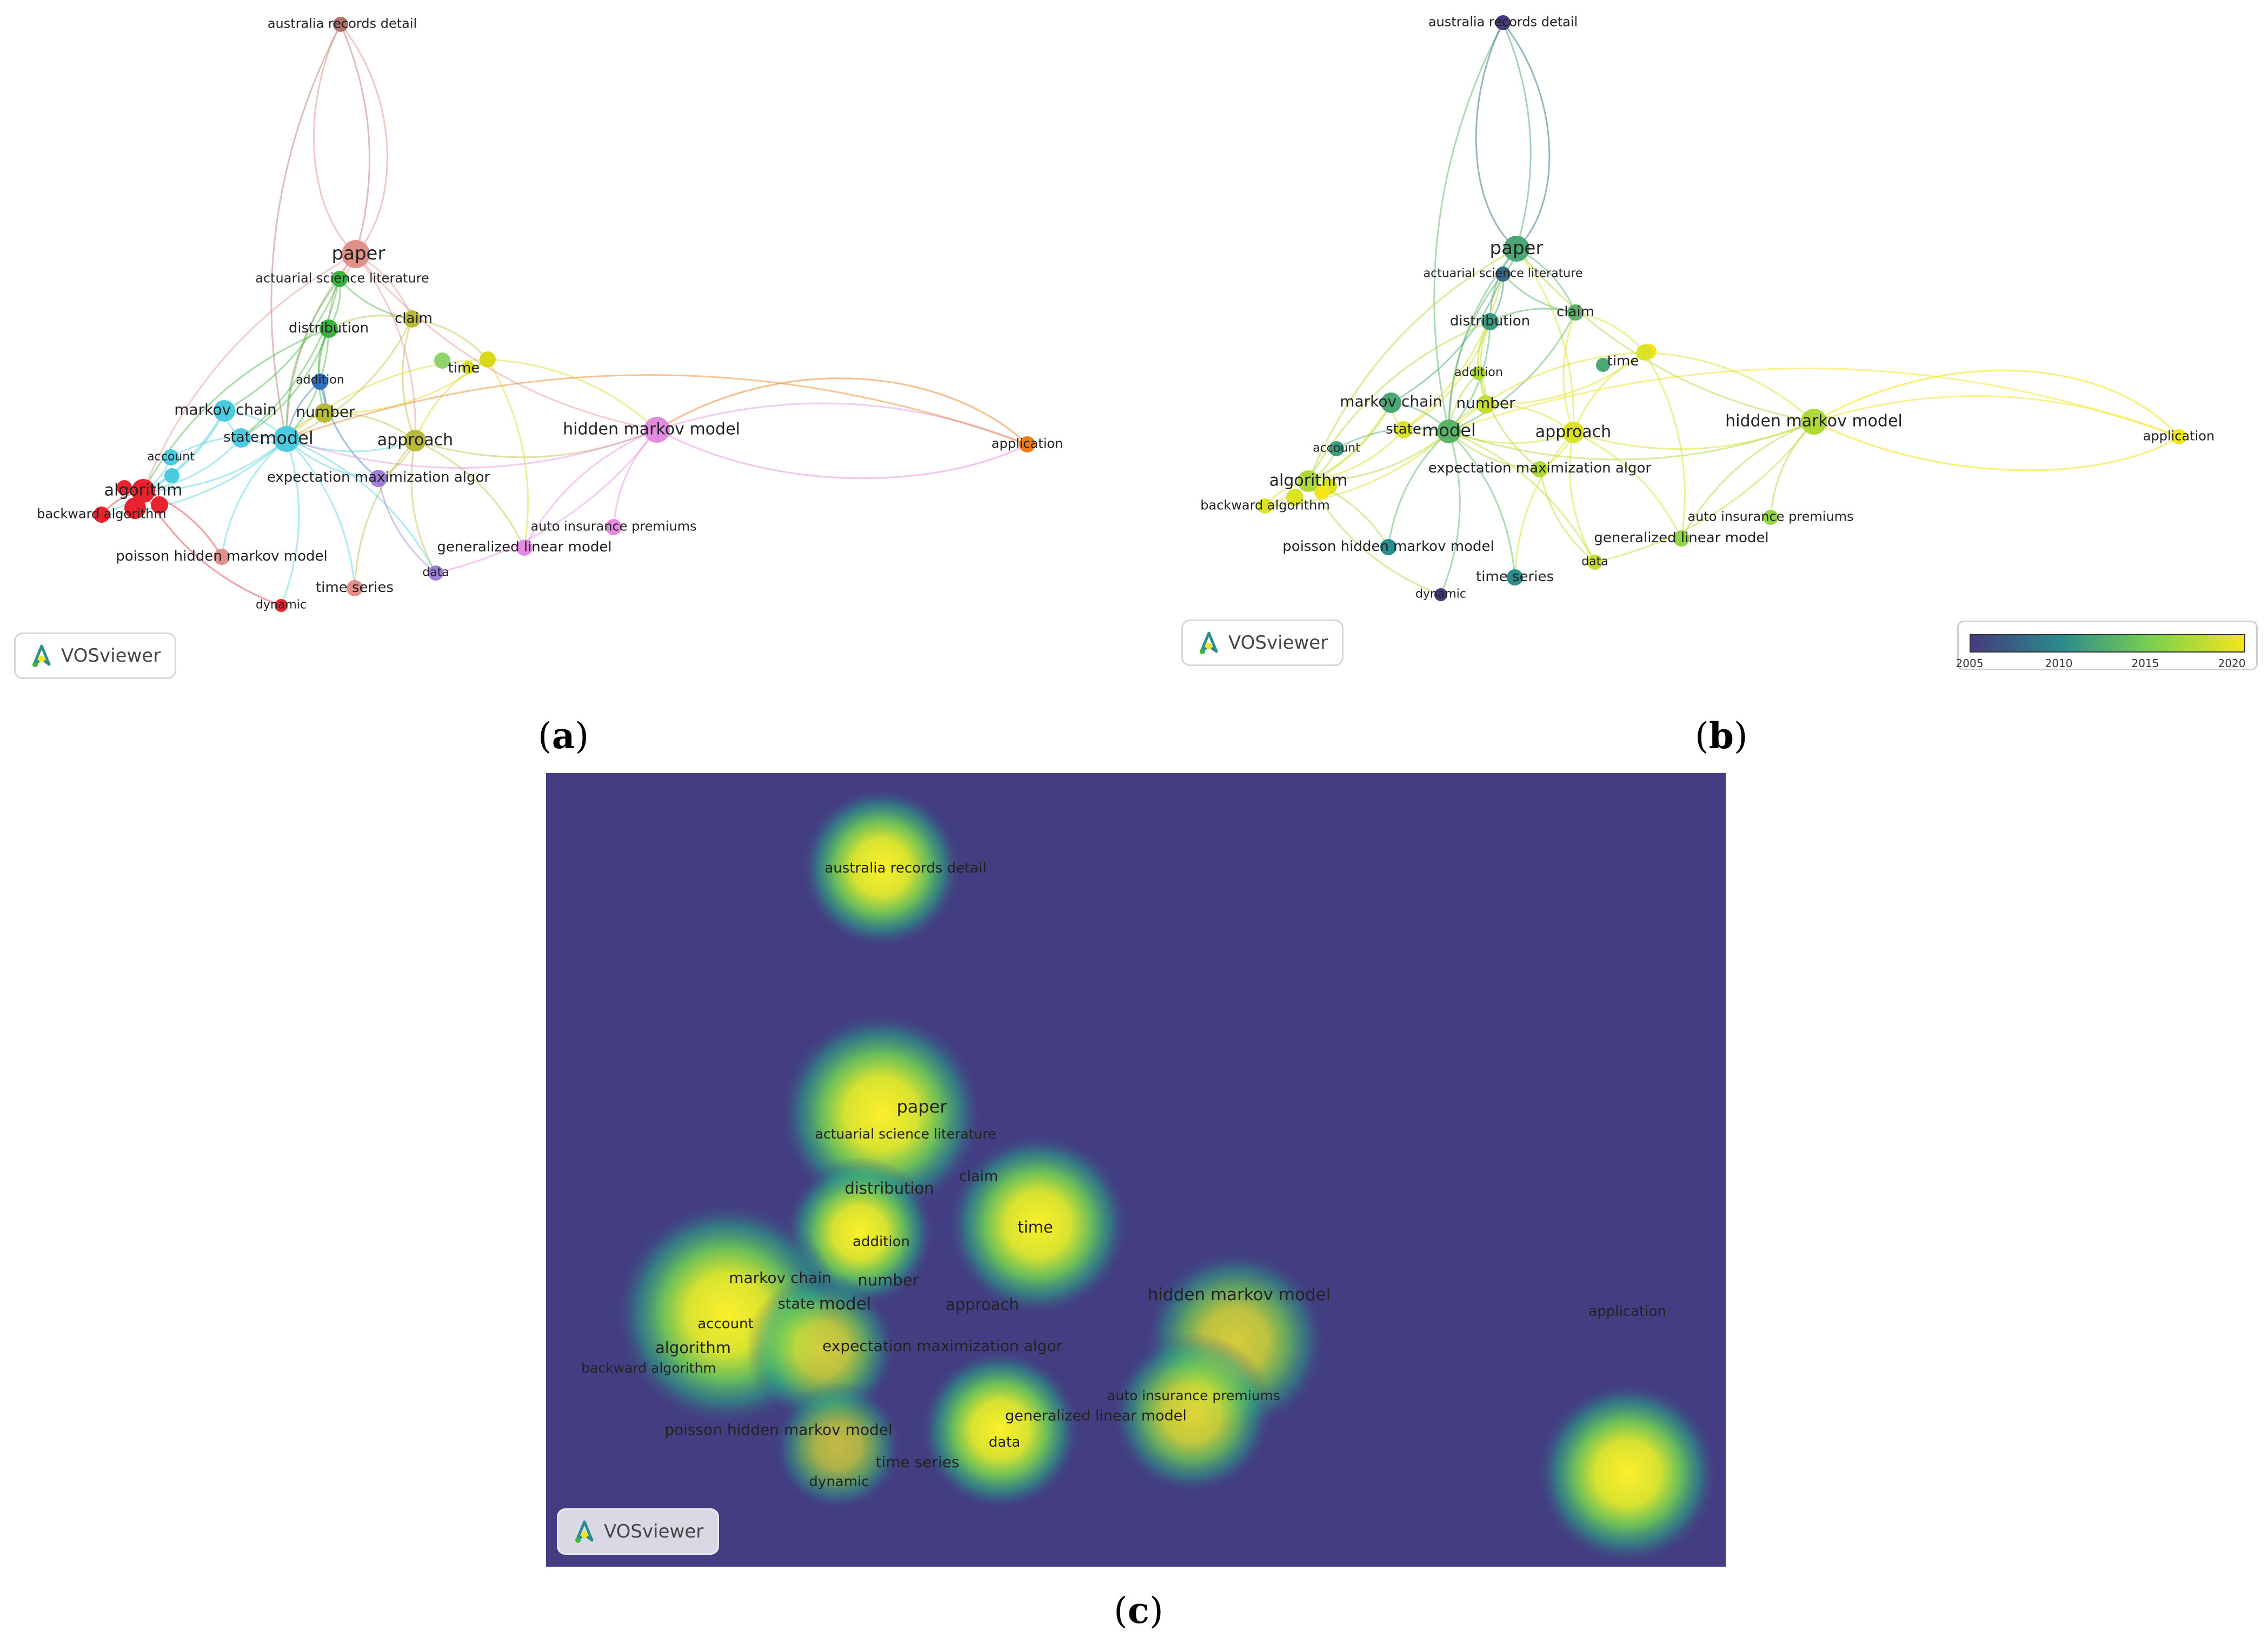 The width and height of the screenshot is (2268, 1644). What do you see at coordinates (846, 1304) in the screenshot?
I see `density-label-model: model` at bounding box center [846, 1304].